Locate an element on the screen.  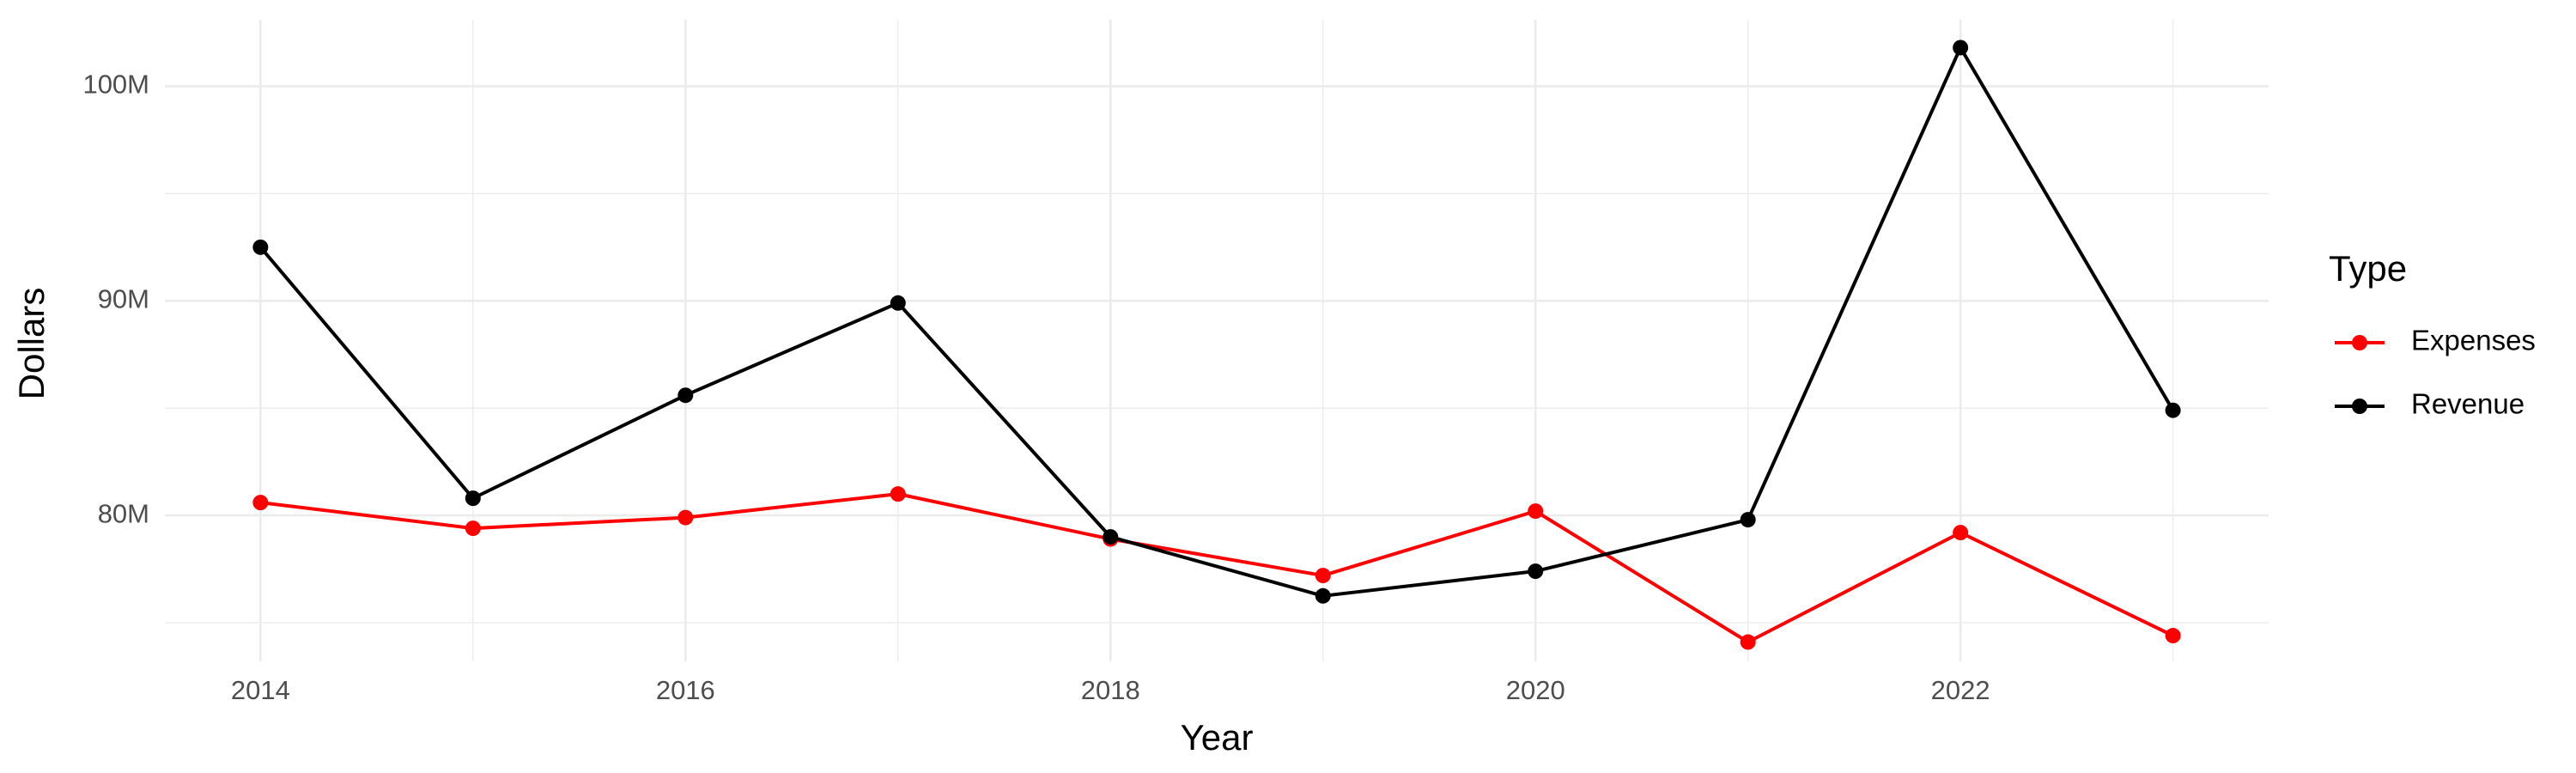
legend-label: Expenses is located at coordinates (2473, 340).